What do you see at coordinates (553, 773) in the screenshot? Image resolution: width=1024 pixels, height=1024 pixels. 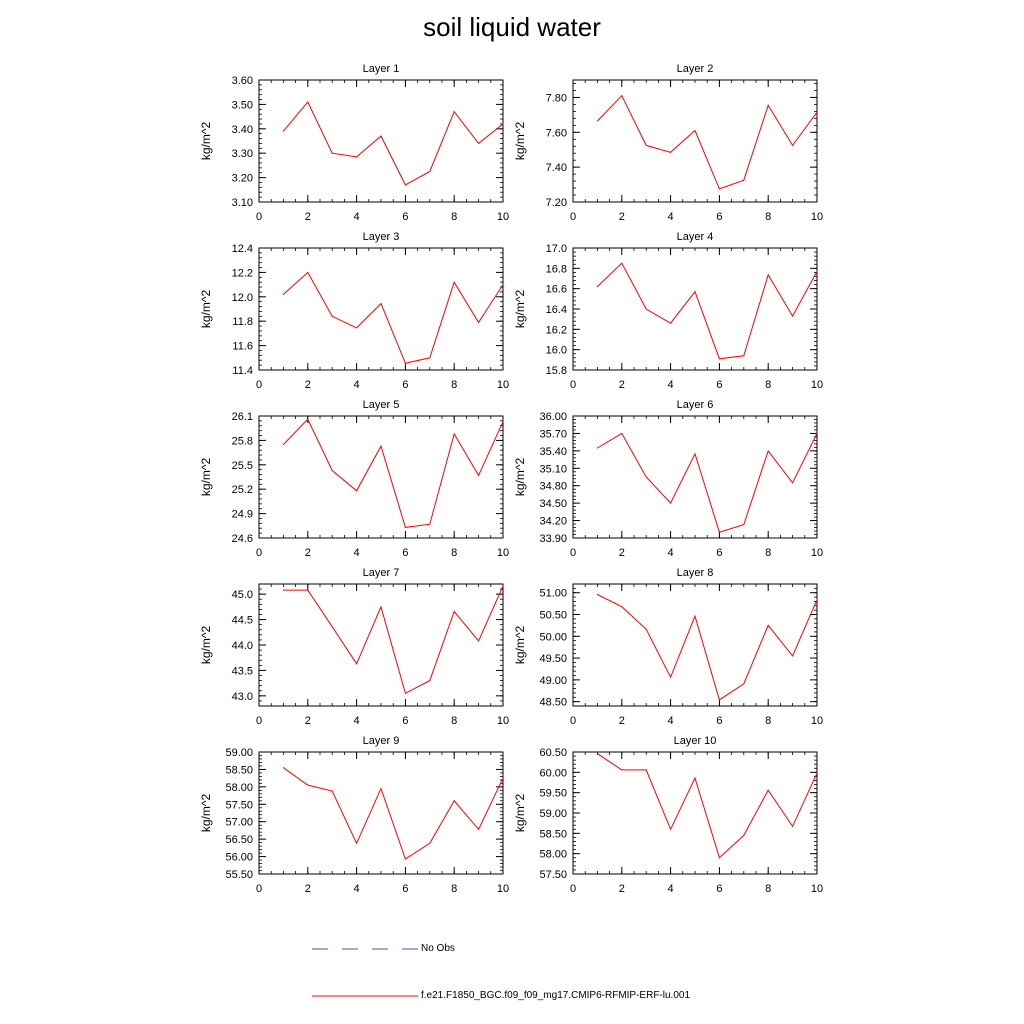 I see `y-tick-label: 60.00` at bounding box center [553, 773].